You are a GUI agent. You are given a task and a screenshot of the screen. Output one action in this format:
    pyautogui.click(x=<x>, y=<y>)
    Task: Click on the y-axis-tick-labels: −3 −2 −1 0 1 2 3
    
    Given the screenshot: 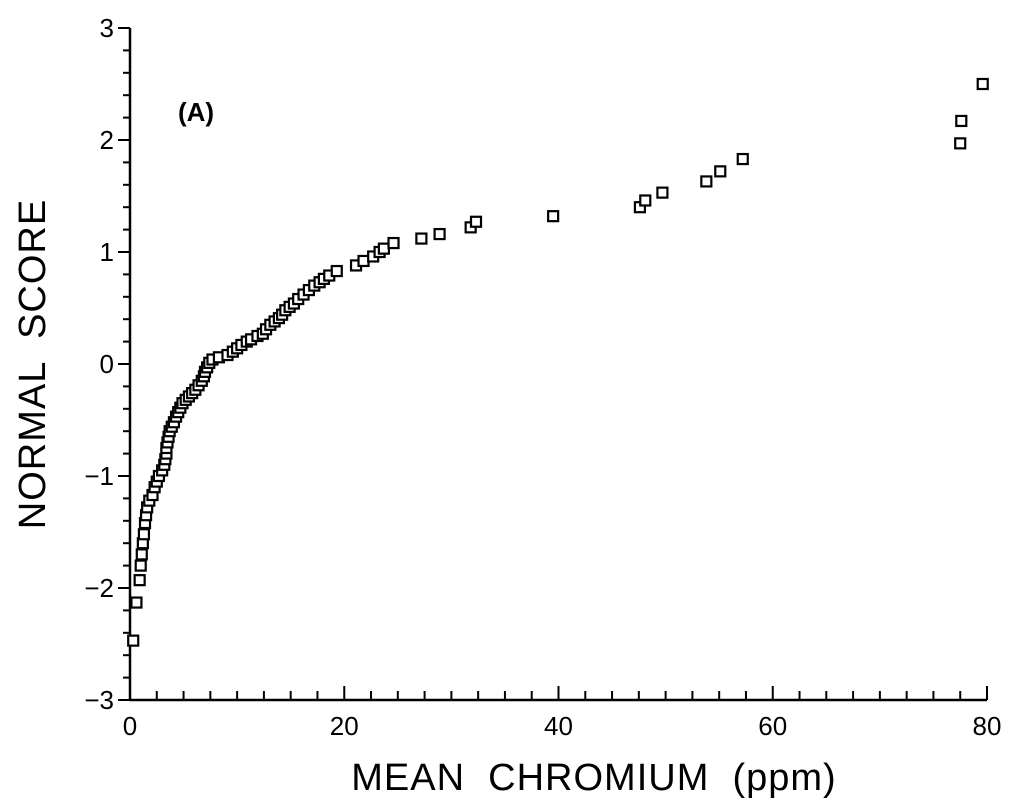 What is the action you would take?
    pyautogui.click(x=99, y=364)
    